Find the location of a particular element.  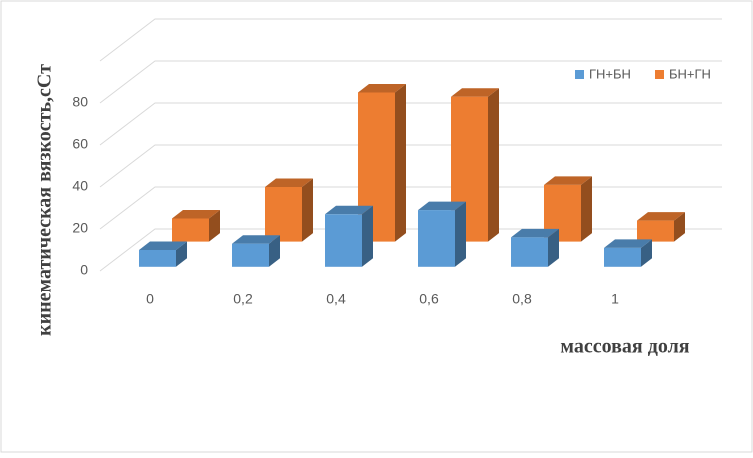

x-tick-label: 1 is located at coordinates (615, 299).